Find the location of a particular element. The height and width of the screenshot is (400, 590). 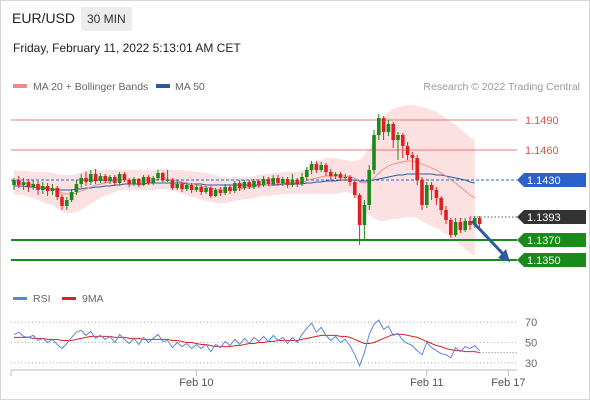

rsi-legend-swatch is located at coordinates (20, 298).